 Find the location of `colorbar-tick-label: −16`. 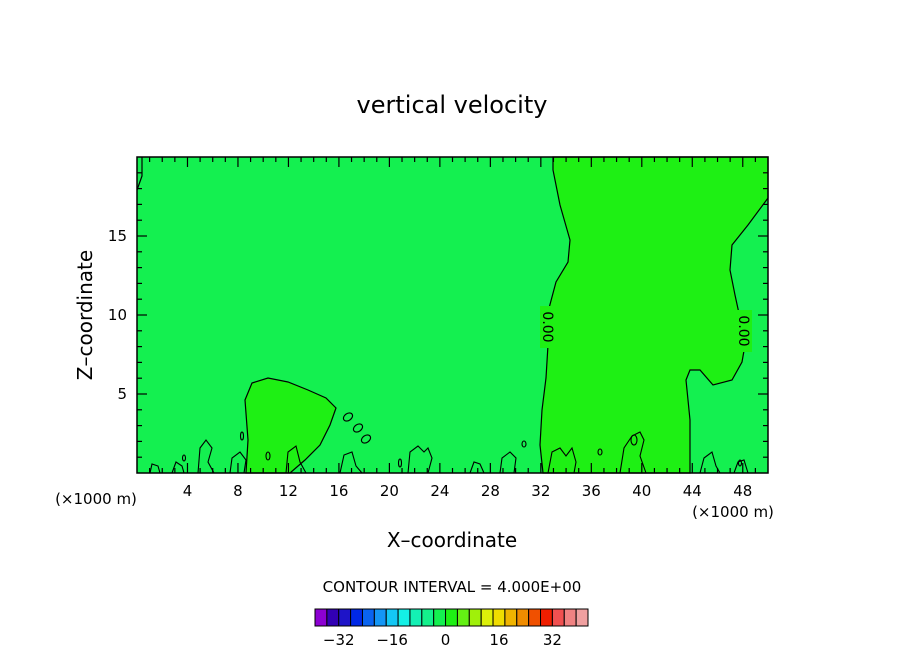

colorbar-tick-label: −16 is located at coordinates (392, 640).